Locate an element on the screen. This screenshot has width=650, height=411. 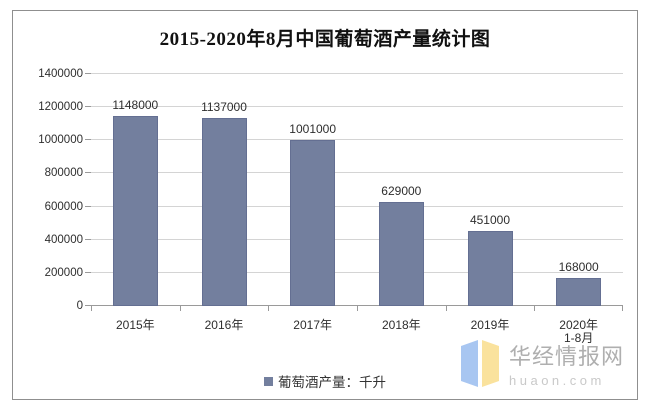
bar-value-label: 1001000 is located at coordinates (313, 129).